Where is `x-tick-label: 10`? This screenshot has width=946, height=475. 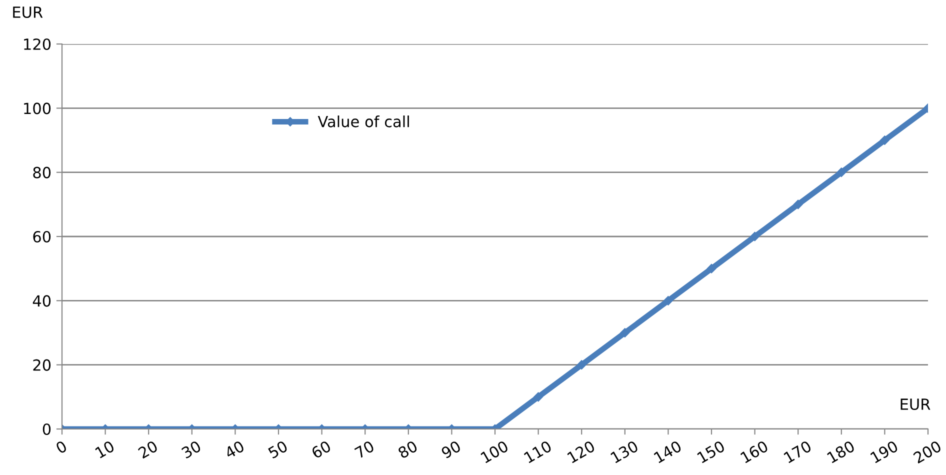 x-tick-label: 10 is located at coordinates (105, 449).